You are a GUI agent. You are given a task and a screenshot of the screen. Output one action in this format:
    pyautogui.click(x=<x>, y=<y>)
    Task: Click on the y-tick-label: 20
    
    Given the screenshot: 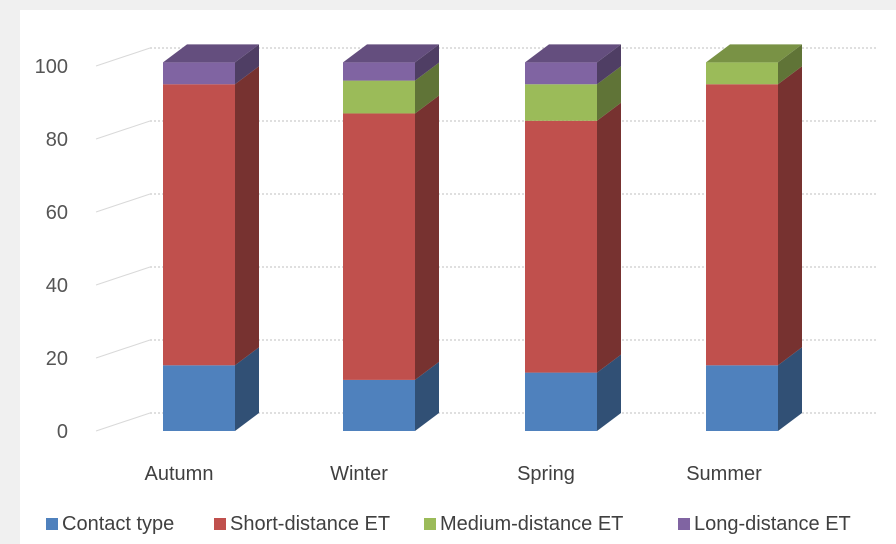 What is the action you would take?
    pyautogui.click(x=57, y=359)
    